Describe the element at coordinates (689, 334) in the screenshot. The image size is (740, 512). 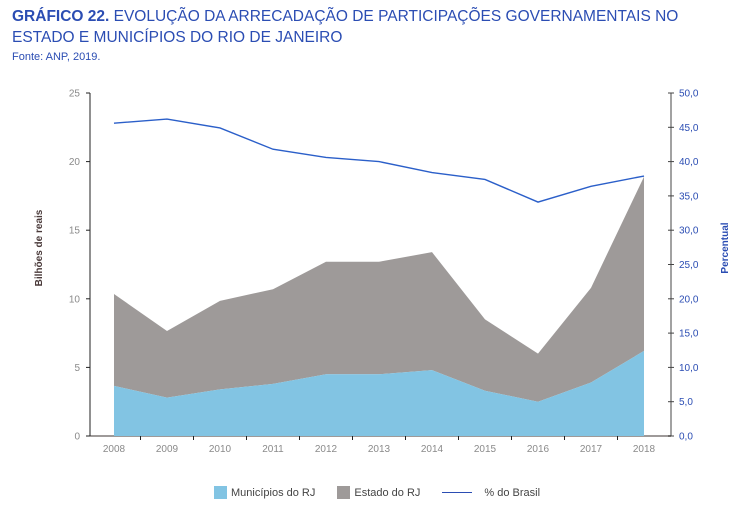
I see `y-right-tick-label: 15,0` at that location.